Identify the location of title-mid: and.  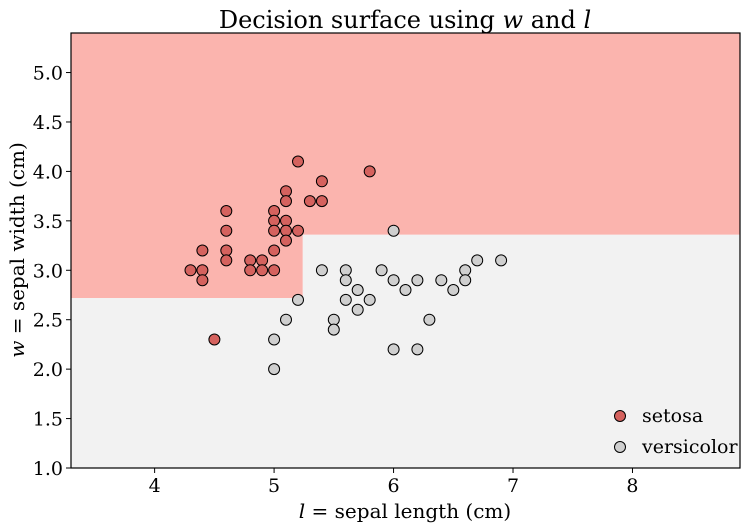
(553, 20).